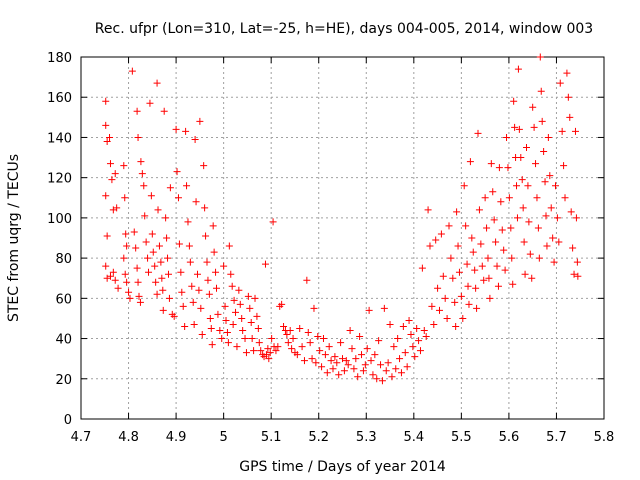 This screenshot has height=480, width=640. Describe the element at coordinates (14, 238) in the screenshot. I see `y-axis-label: STEC from uqrg / TECUs` at that location.